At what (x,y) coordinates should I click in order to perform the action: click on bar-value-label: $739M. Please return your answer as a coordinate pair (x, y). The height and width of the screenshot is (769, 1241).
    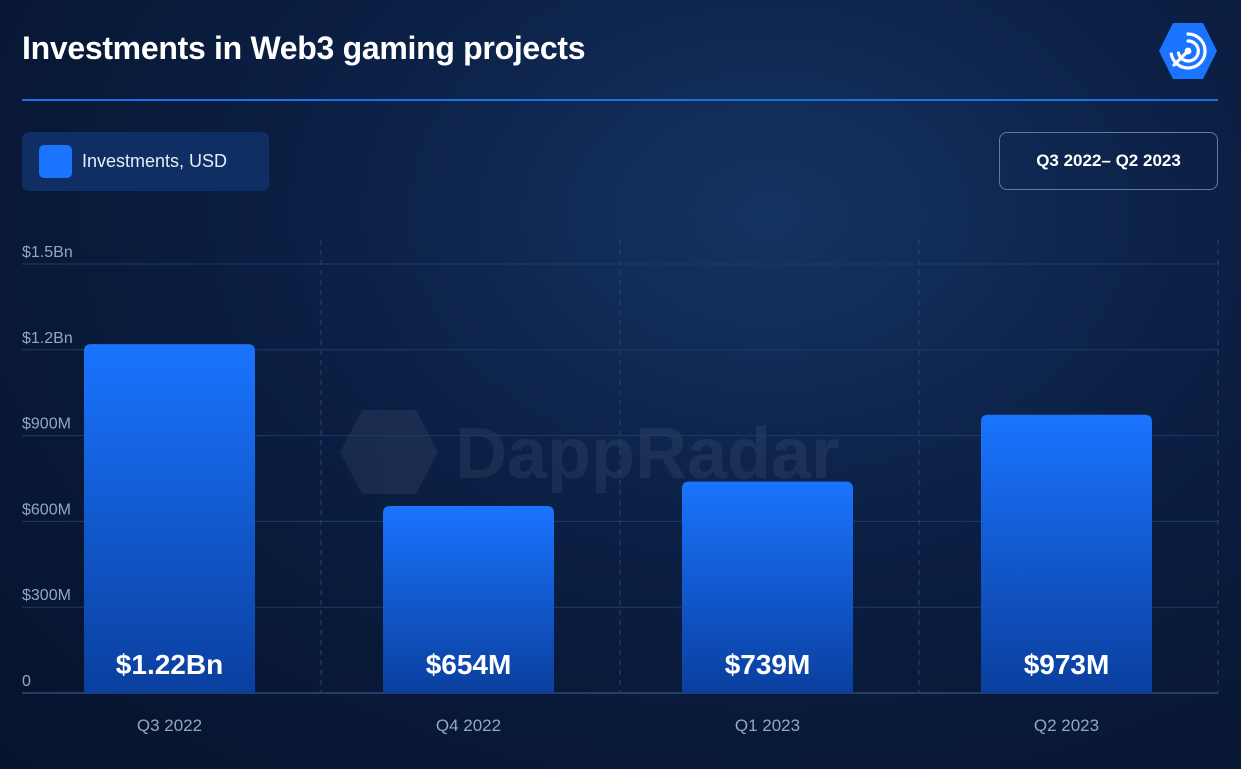
    Looking at the image, I should click on (768, 664).